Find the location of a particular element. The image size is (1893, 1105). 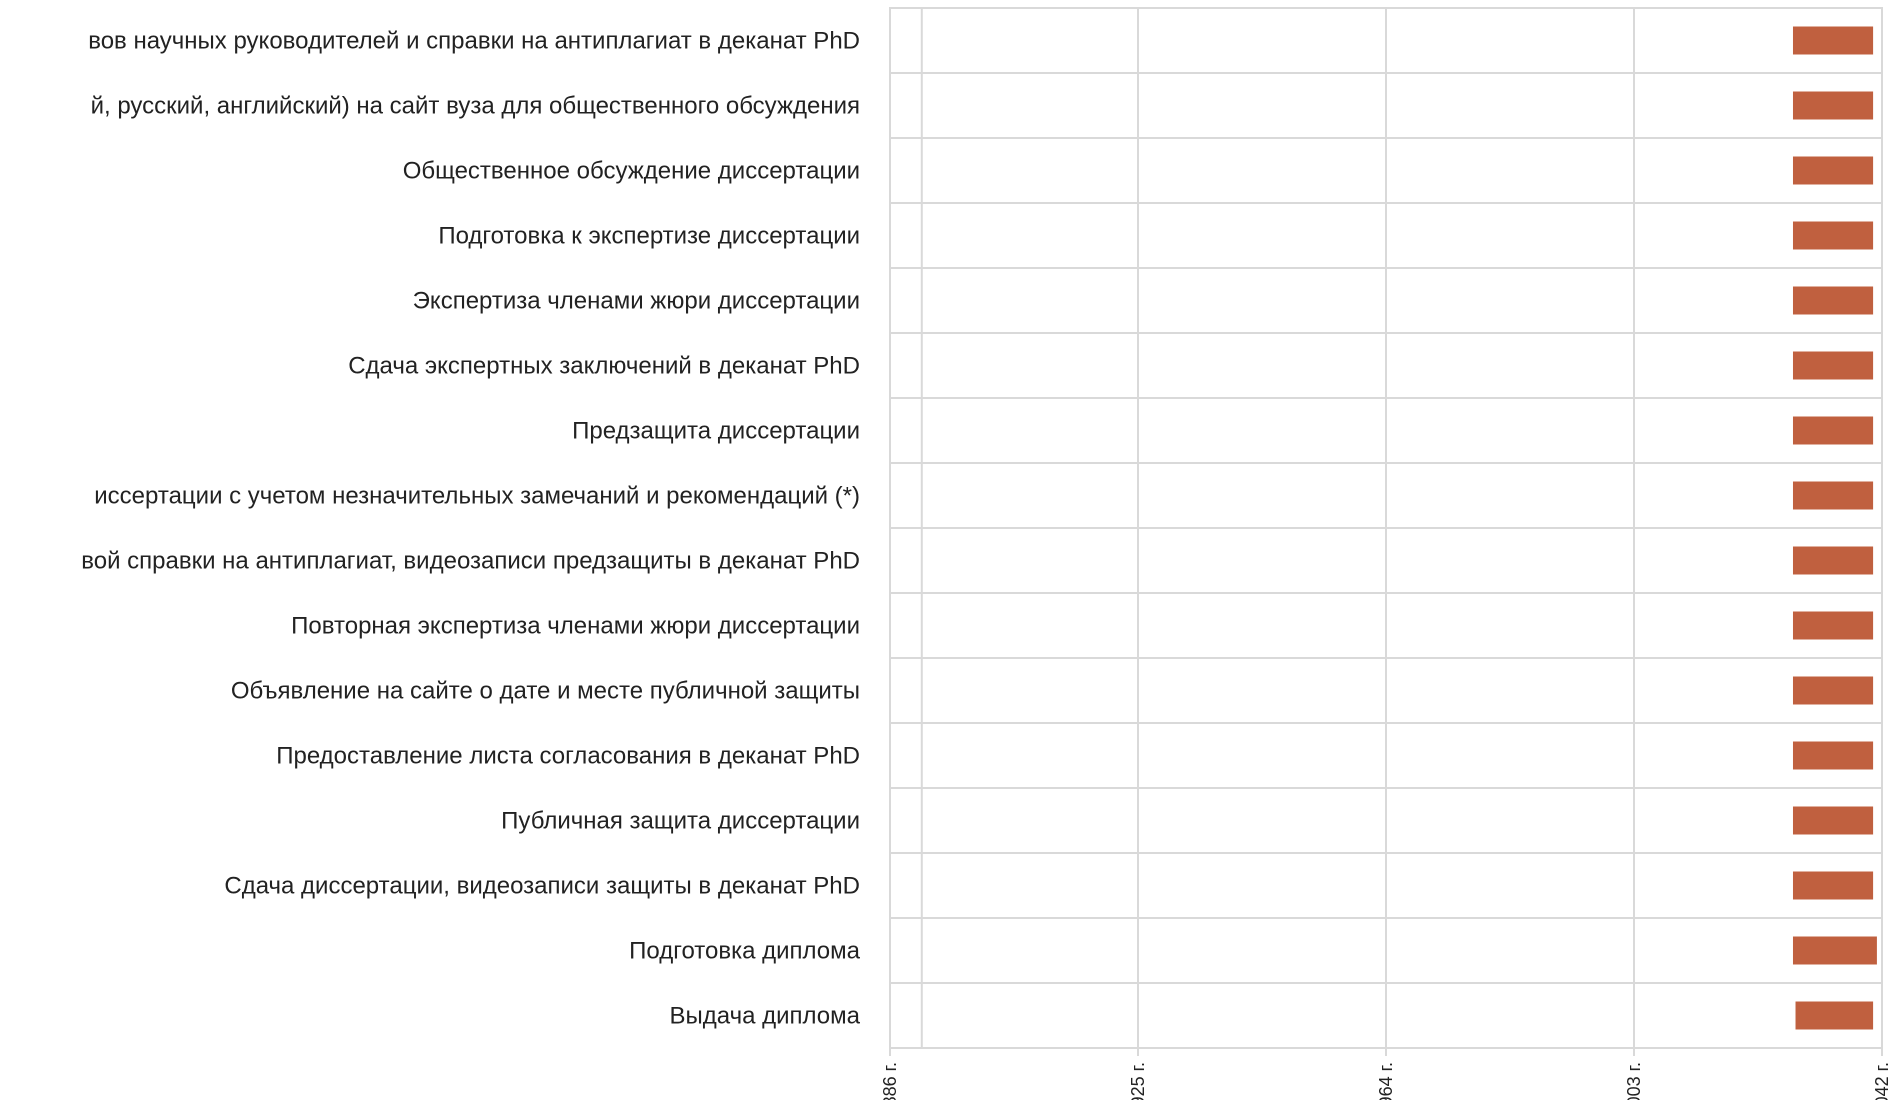

category-label: Подготовка диплома is located at coordinates (745, 951).